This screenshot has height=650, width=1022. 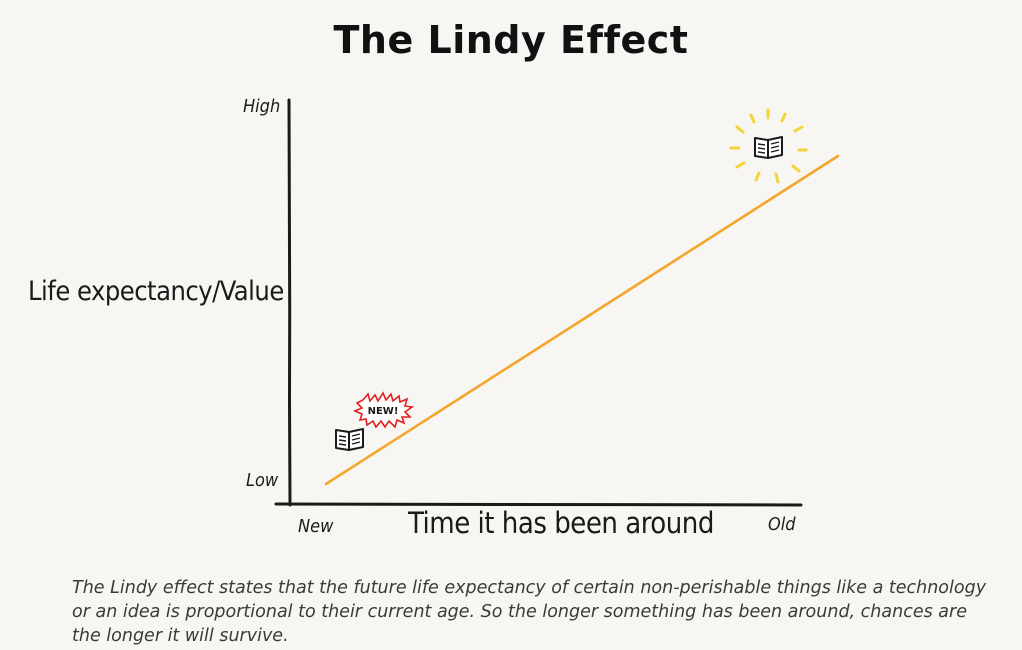 What do you see at coordinates (782, 524) in the screenshot?
I see `x-axis-end-label: Old` at bounding box center [782, 524].